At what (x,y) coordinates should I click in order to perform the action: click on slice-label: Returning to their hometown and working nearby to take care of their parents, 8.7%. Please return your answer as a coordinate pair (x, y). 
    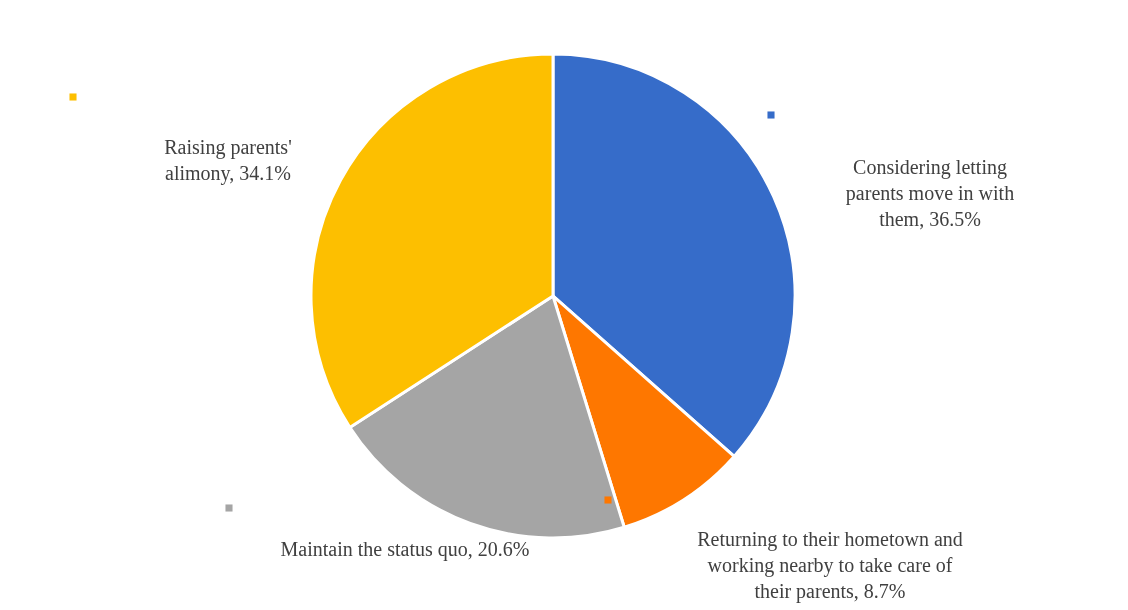
    Looking at the image, I should click on (830, 565).